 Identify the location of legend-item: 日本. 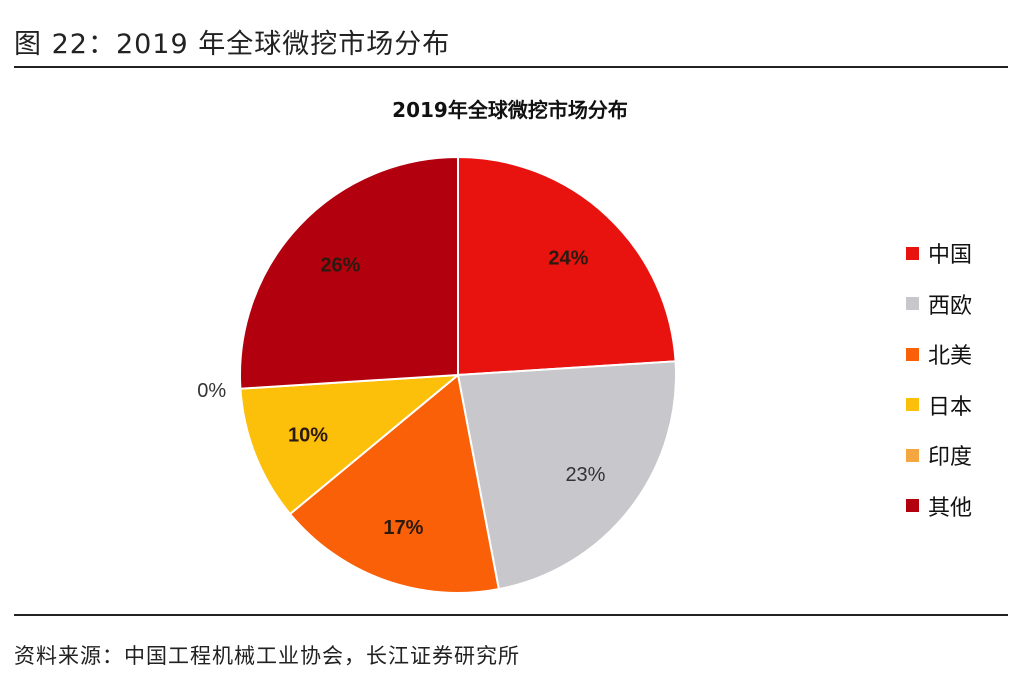
(939, 405).